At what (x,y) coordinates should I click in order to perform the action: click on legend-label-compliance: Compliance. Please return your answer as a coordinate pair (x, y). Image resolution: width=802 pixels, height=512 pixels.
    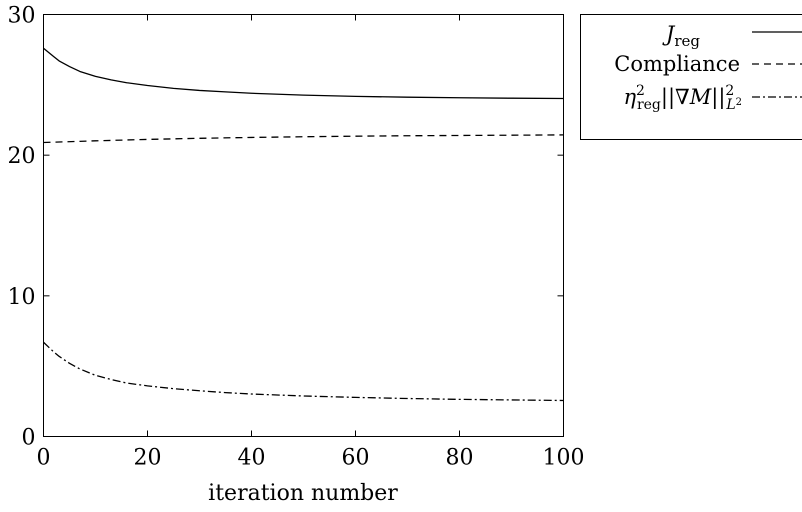
    Looking at the image, I should click on (677, 64).